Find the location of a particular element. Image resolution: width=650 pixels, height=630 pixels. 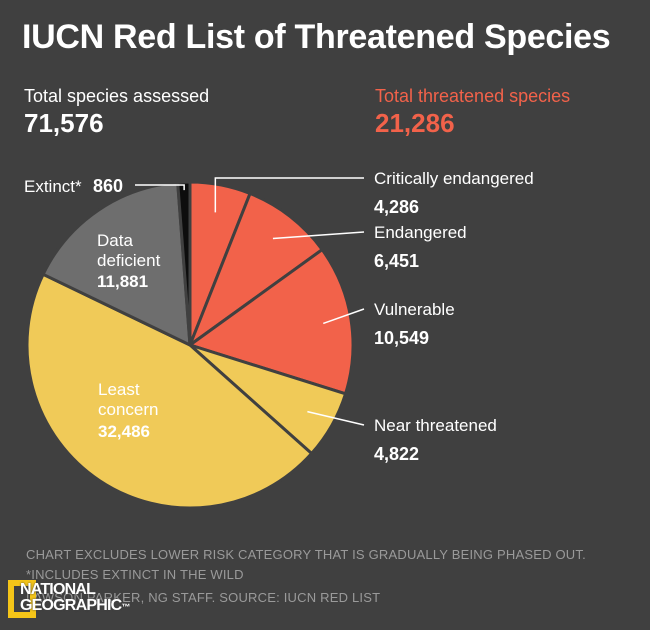

value-least-concern: 32,486 is located at coordinates (124, 431).